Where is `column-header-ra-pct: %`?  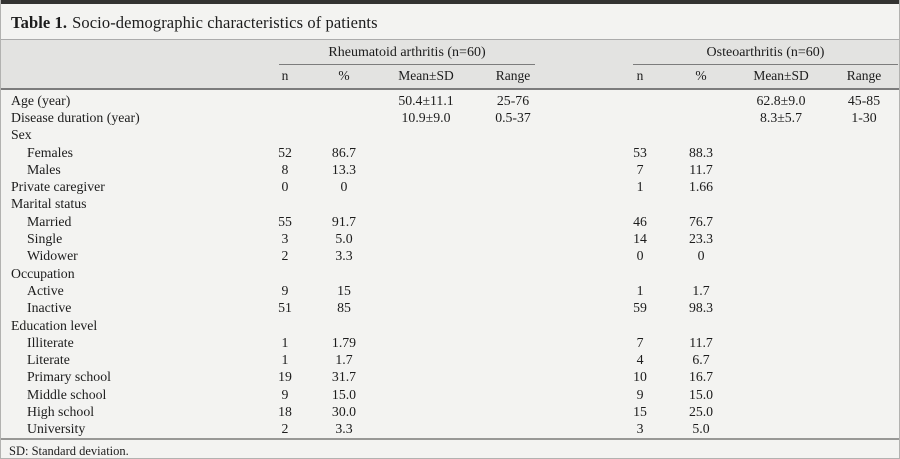
column-header-ra-pct: % is located at coordinates (344, 77).